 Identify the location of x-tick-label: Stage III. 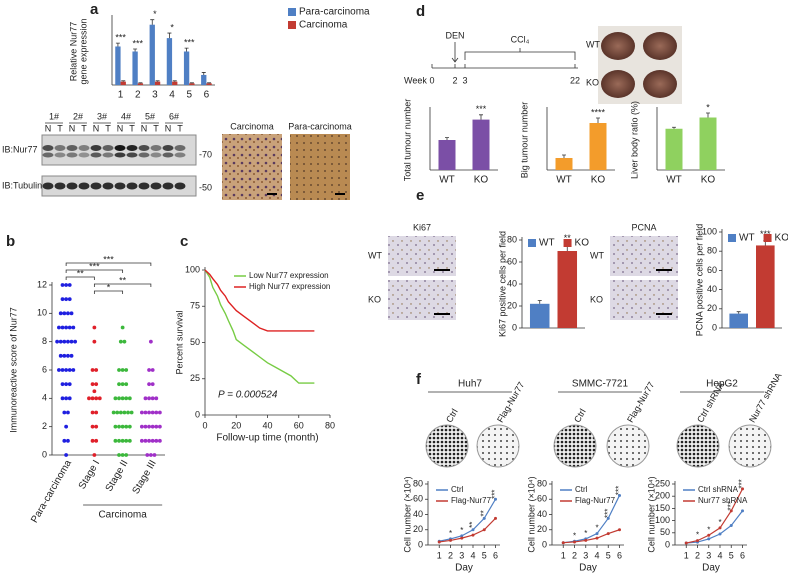
(145, 477).